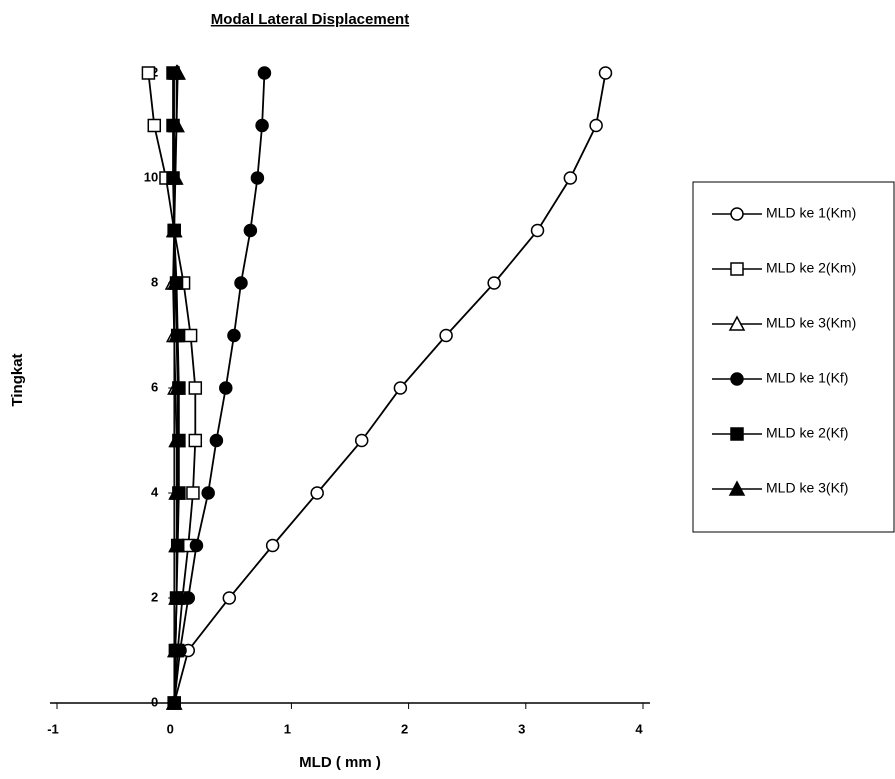 Image resolution: width=895 pixels, height=779 pixels. Describe the element at coordinates (154, 386) in the screenshot. I see `y-tick-label: 6` at that location.